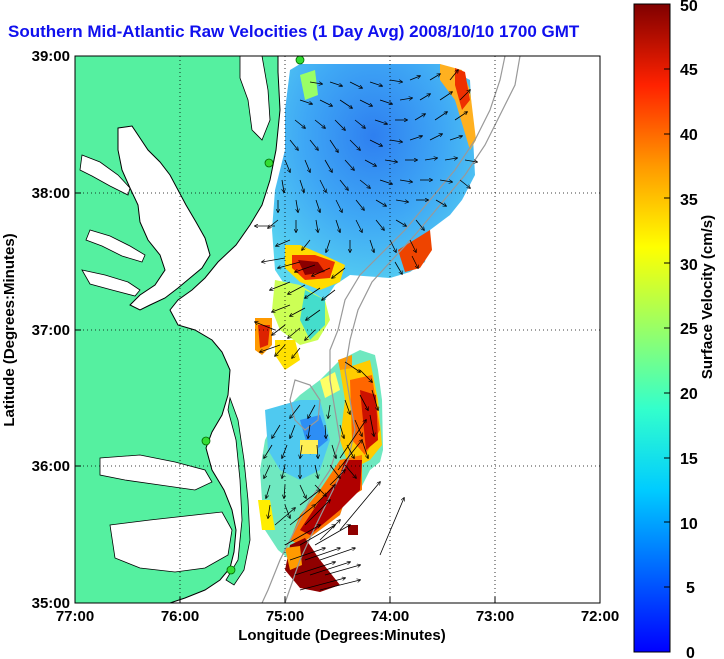 The height and width of the screenshot is (659, 724). Describe the element at coordinates (689, 524) in the screenshot. I see `colorbar-tick-label: 10` at that location.